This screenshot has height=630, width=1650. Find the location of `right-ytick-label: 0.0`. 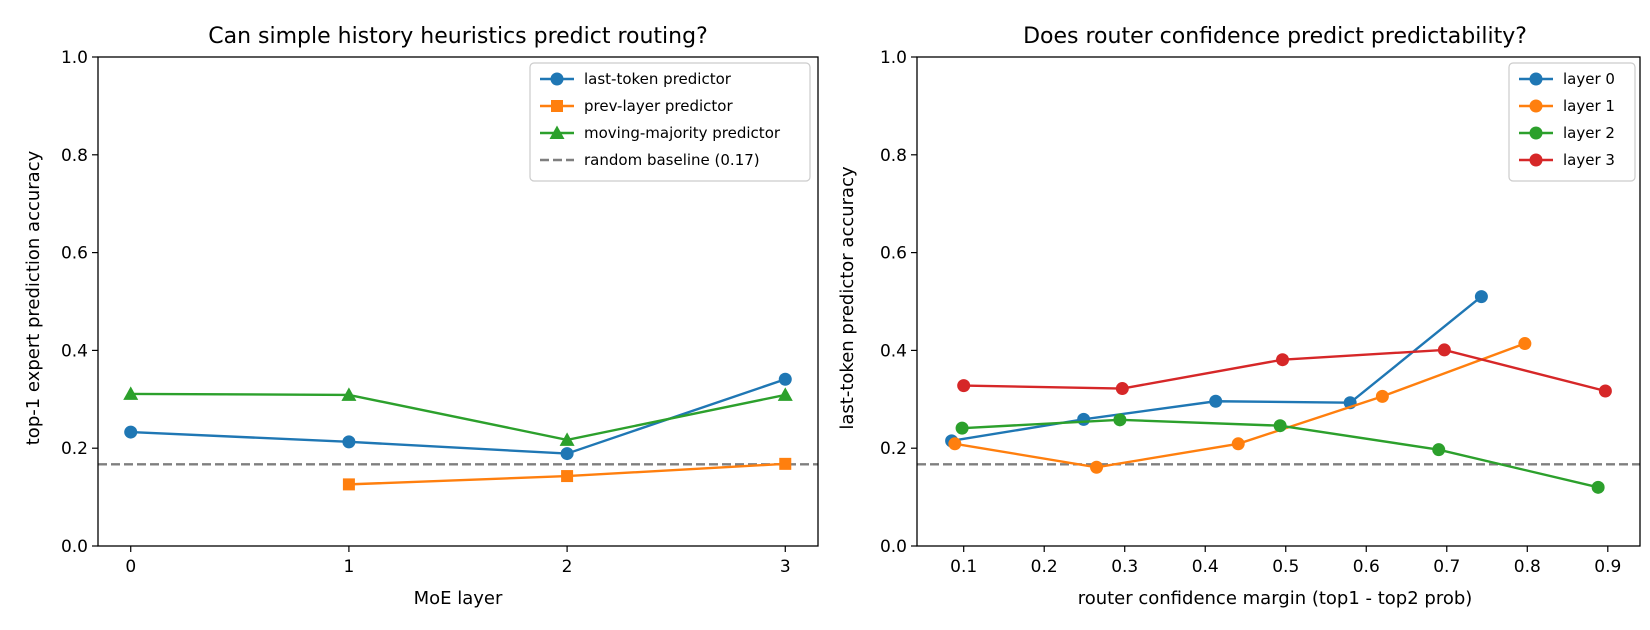

right-ytick-label: 0.0 is located at coordinates (893, 547).